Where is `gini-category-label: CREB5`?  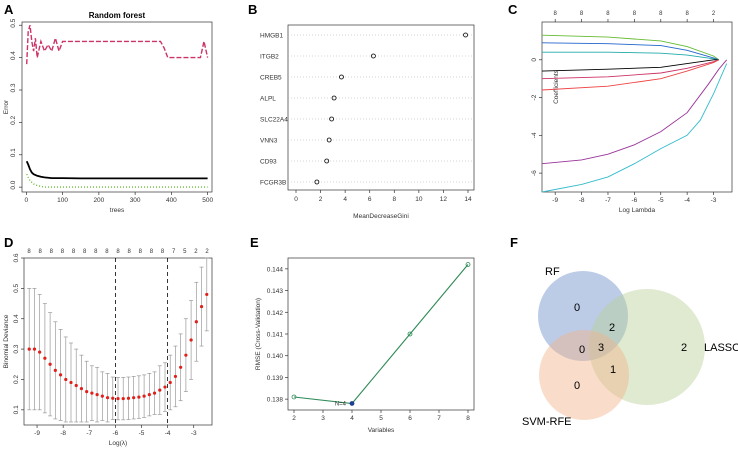 gini-category-label: CREB5 is located at coordinates (271, 78).